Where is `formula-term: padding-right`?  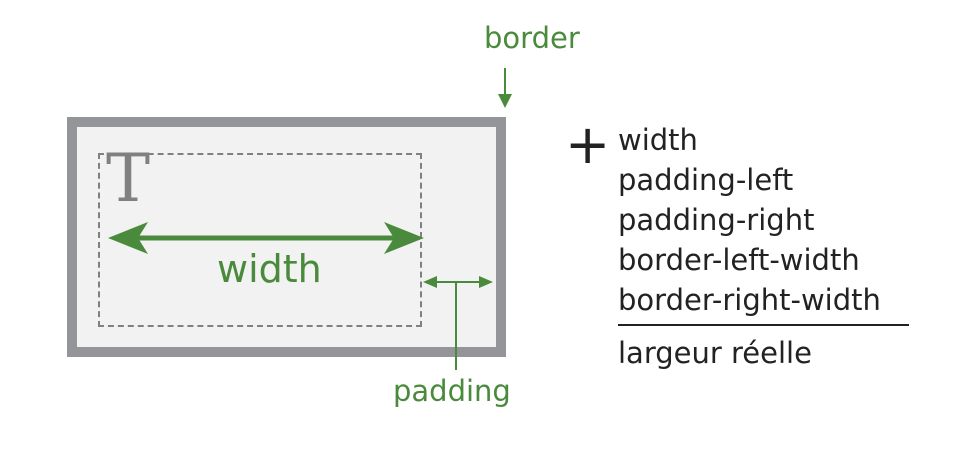 formula-term: padding-right is located at coordinates (716, 220).